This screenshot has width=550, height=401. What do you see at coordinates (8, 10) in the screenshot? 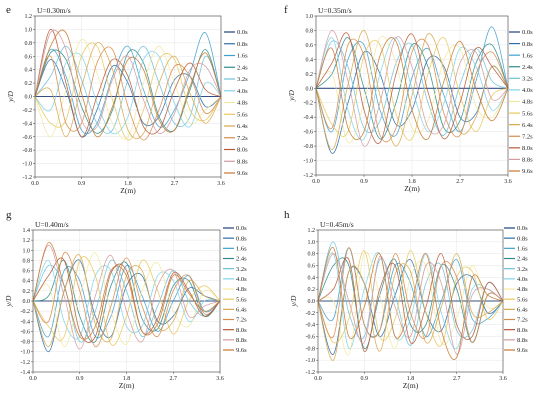
I see `panel-letter: e` at bounding box center [8, 10].